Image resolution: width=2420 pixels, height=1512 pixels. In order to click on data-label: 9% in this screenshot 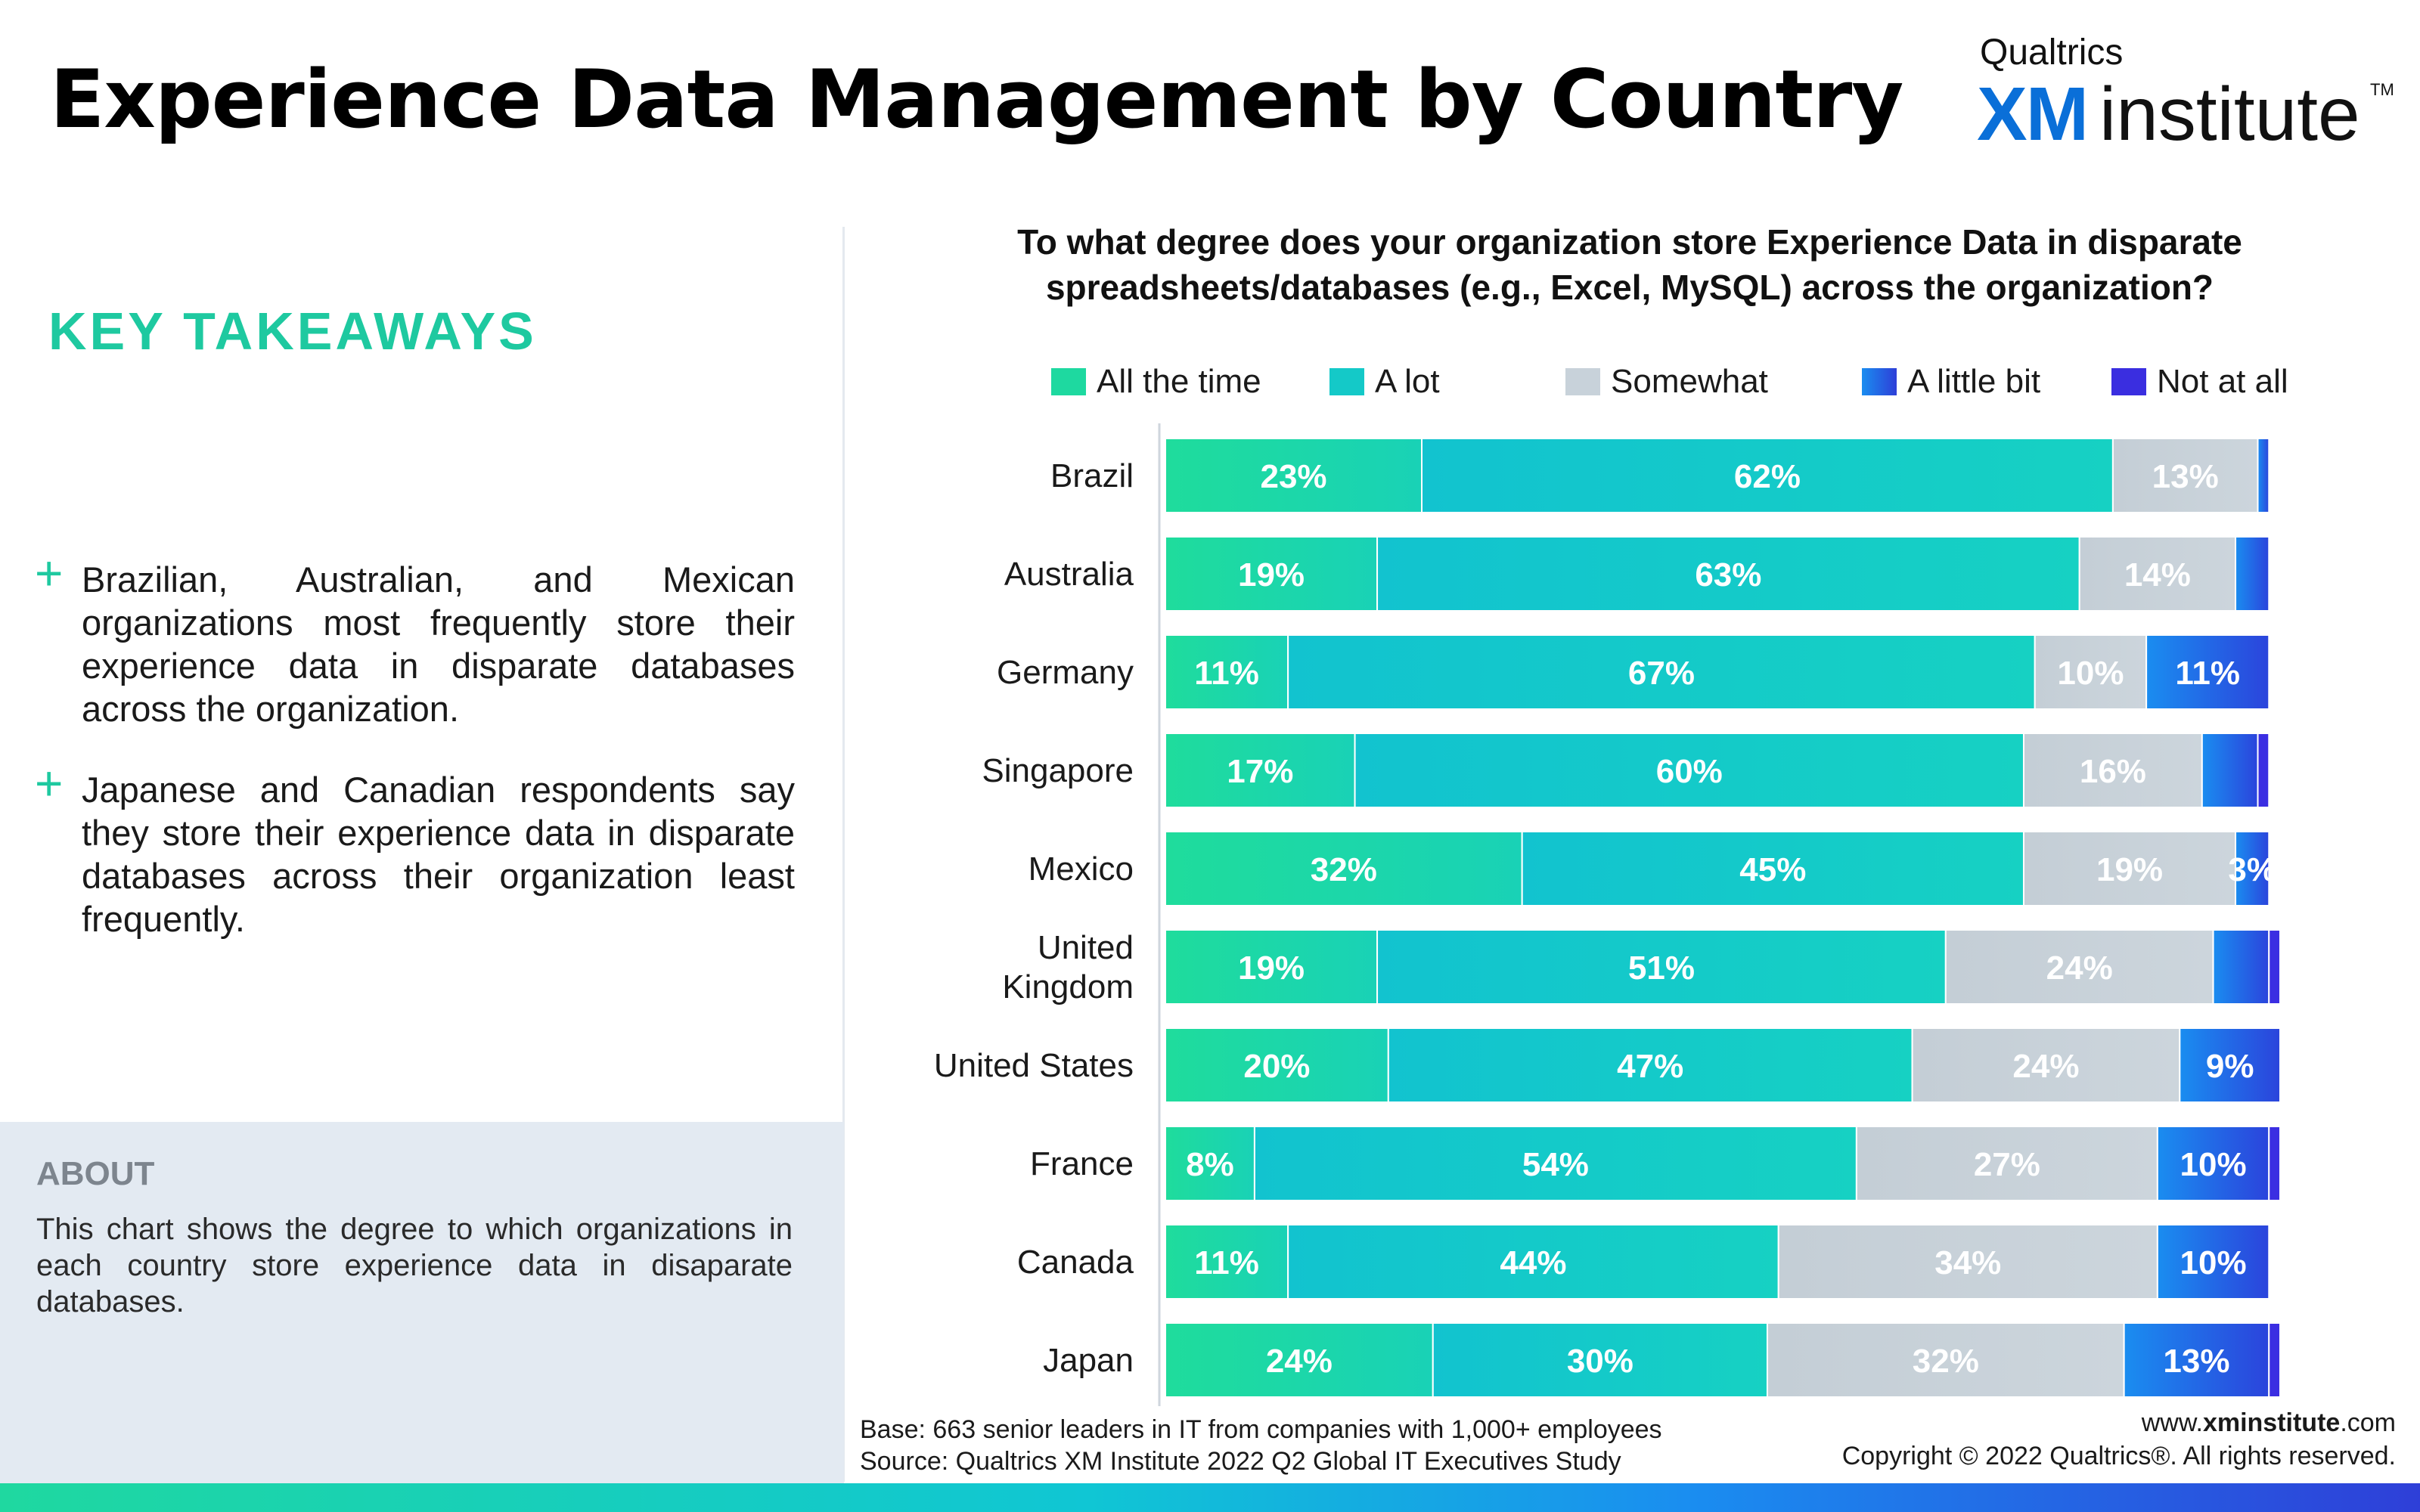, I will do `click(2230, 1066)`.